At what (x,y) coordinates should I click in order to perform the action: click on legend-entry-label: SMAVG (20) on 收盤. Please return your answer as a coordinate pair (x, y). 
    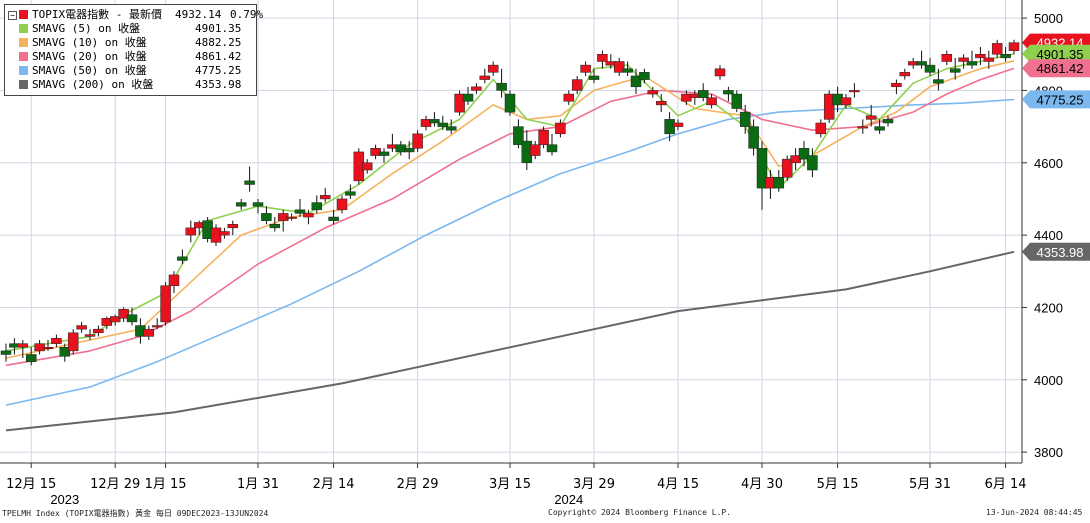
    Looking at the image, I should click on (89, 56).